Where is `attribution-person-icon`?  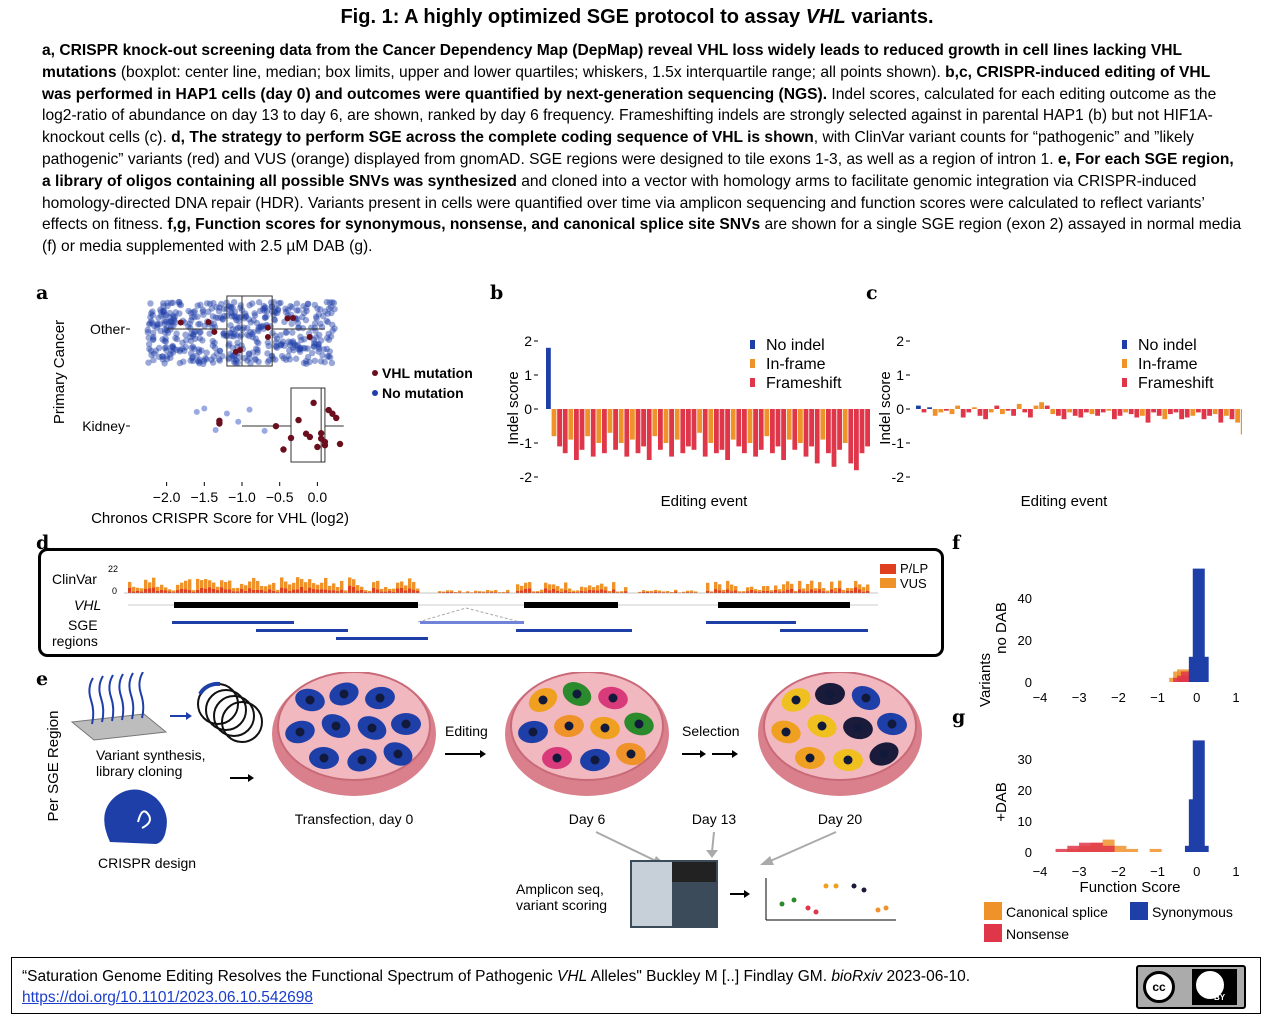 attribution-person-icon is located at coordinates (1210, 985).